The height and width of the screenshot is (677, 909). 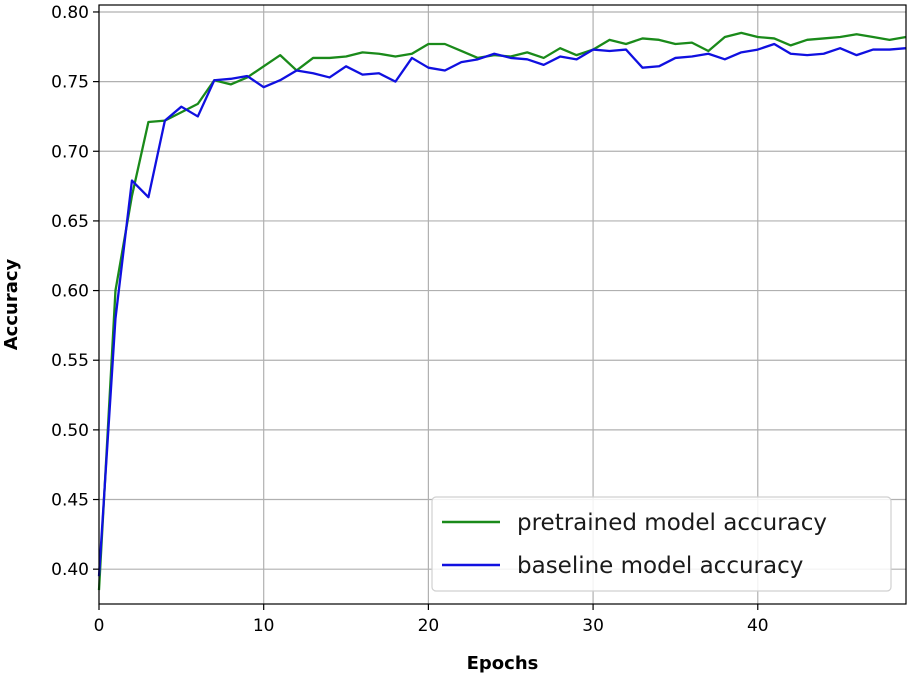 I want to click on y-tick-label: 0.45, so click(x=70, y=501).